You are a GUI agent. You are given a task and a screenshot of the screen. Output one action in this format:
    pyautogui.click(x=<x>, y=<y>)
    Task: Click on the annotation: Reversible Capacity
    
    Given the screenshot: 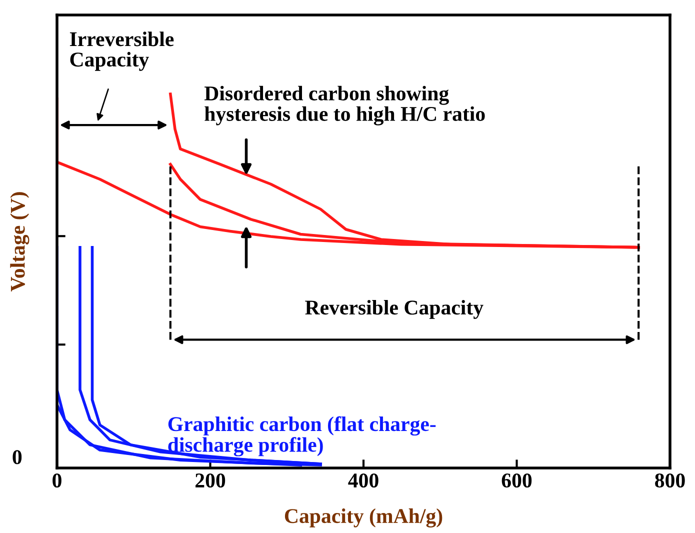 What is the action you would take?
    pyautogui.click(x=394, y=309)
    